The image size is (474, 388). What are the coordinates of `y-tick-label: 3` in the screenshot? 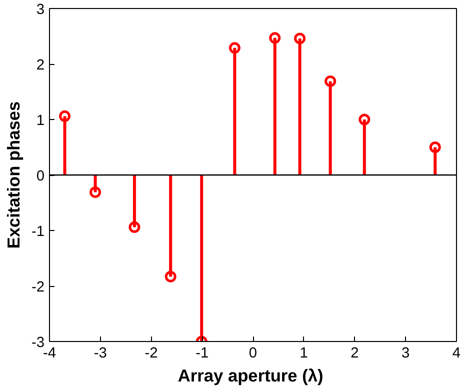 It's located at (40, 10).